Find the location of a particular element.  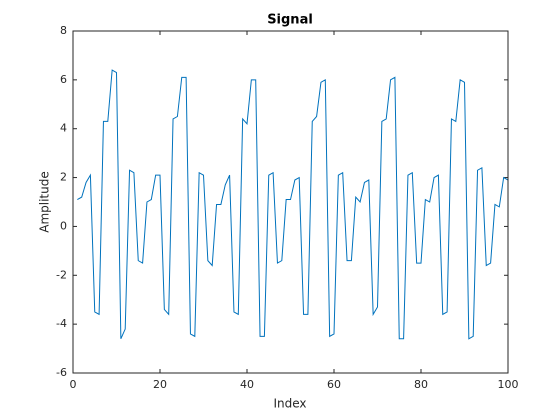

x-tick-label: 100 is located at coordinates (508, 384).